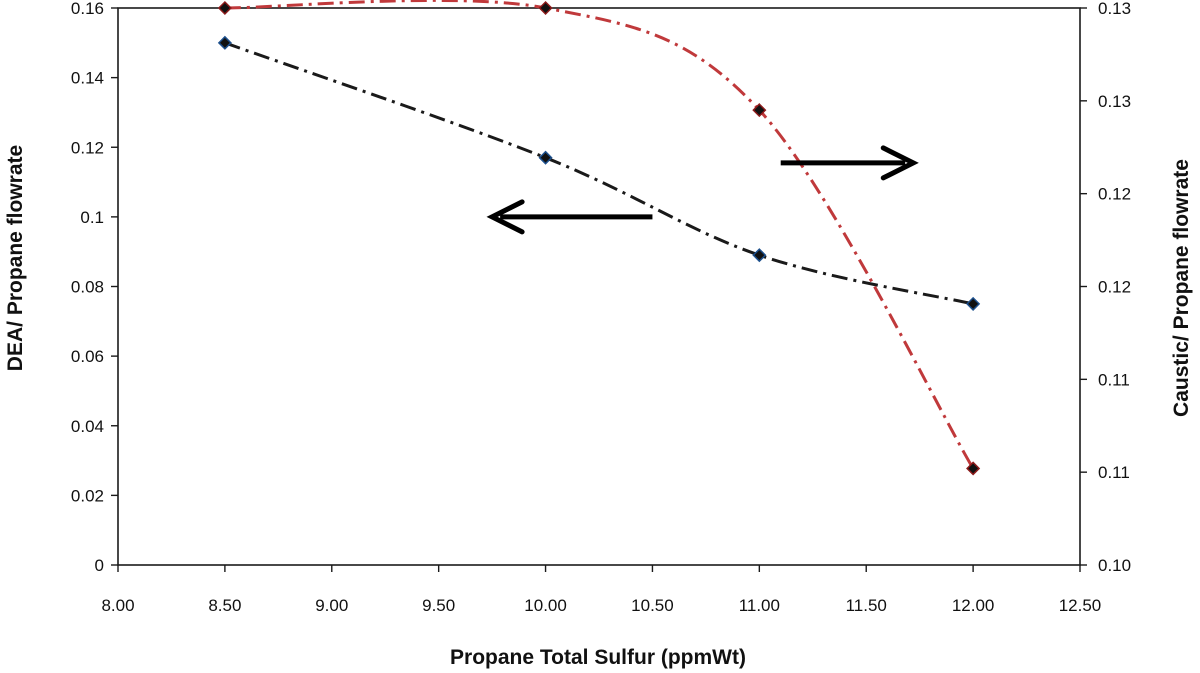 The height and width of the screenshot is (673, 1200). I want to click on y-left-tick-label: 0.02, so click(87, 495).